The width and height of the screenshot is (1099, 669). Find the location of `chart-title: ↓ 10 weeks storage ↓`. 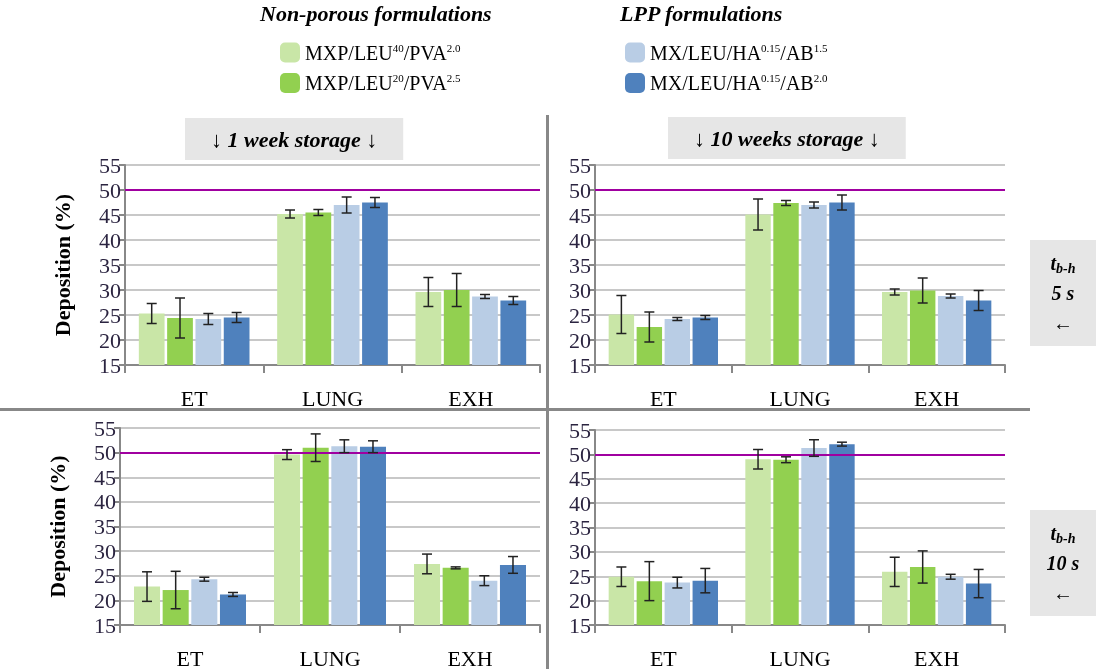

chart-title: ↓ 10 weeks storage ↓ is located at coordinates (787, 138).